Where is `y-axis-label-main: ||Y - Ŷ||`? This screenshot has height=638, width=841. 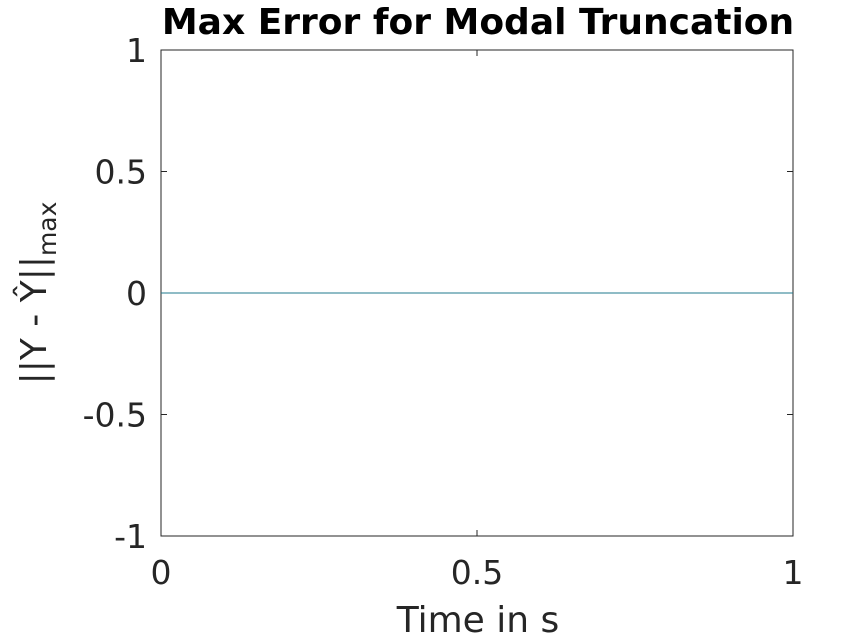 y-axis-label-main: ||Y - Ŷ|| is located at coordinates (33, 320).